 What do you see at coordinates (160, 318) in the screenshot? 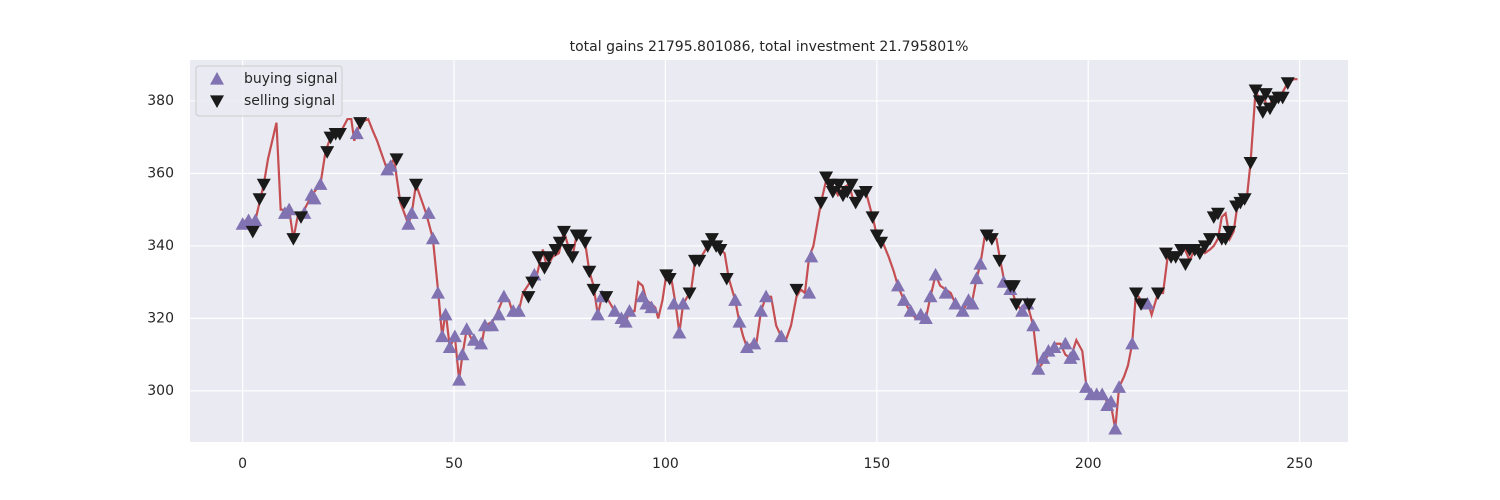
I see `y-tick-label: 320` at bounding box center [160, 318].